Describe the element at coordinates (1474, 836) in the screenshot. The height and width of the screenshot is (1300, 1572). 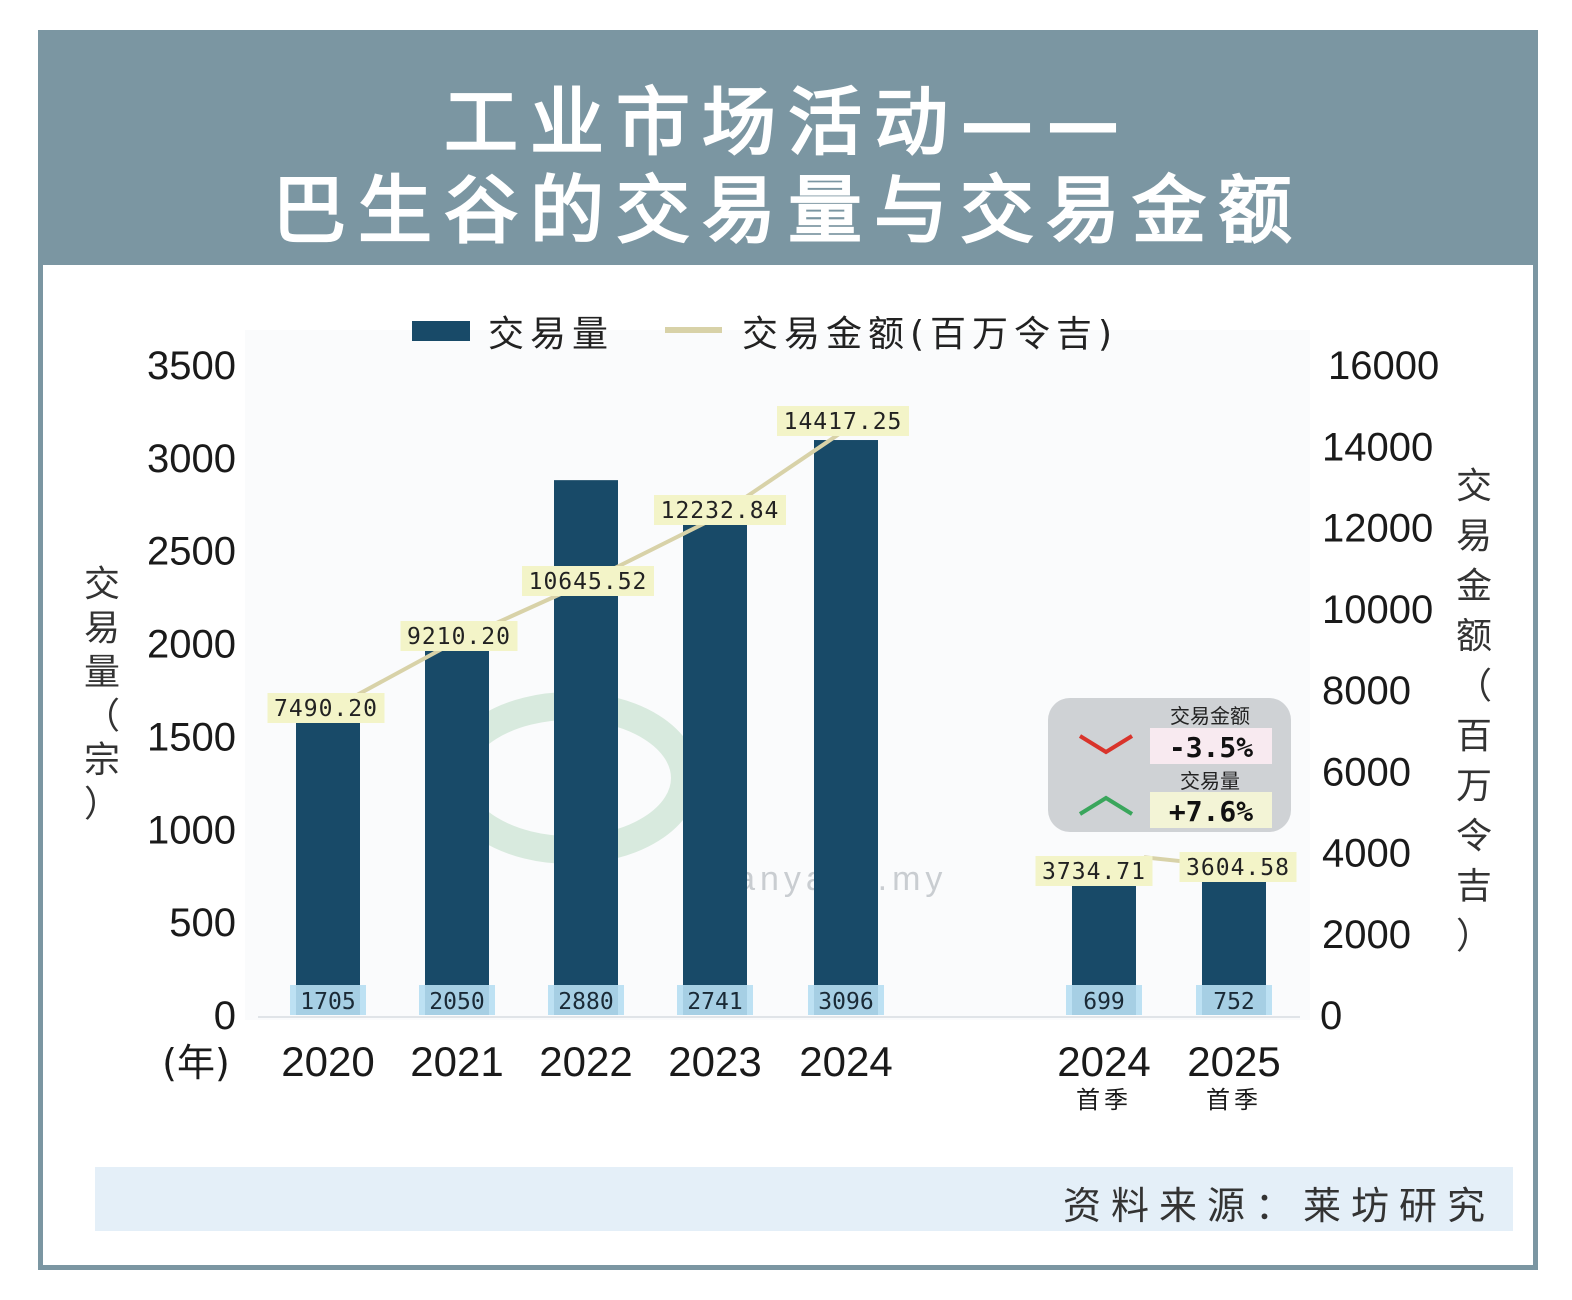
I see `y-right-label-char-7: 令` at that location.